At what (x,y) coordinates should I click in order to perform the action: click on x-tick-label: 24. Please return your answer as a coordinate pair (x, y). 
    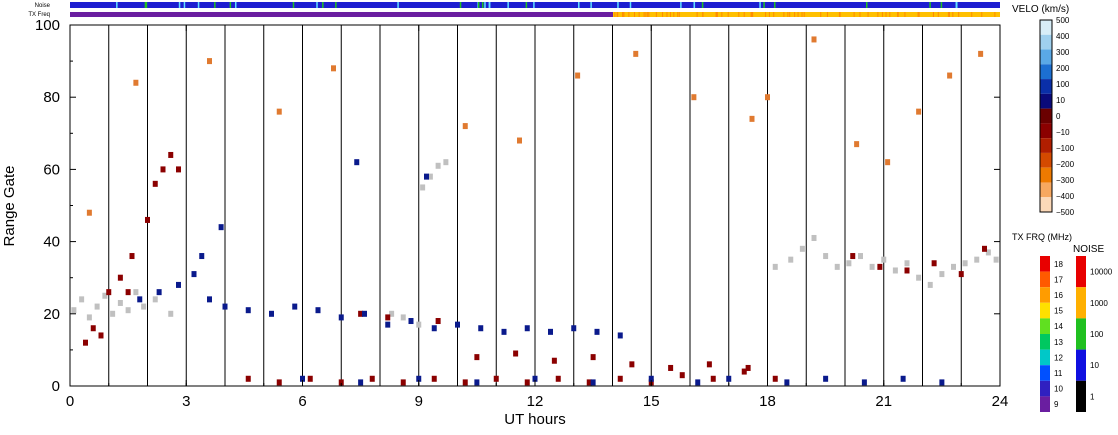
    Looking at the image, I should click on (1000, 401).